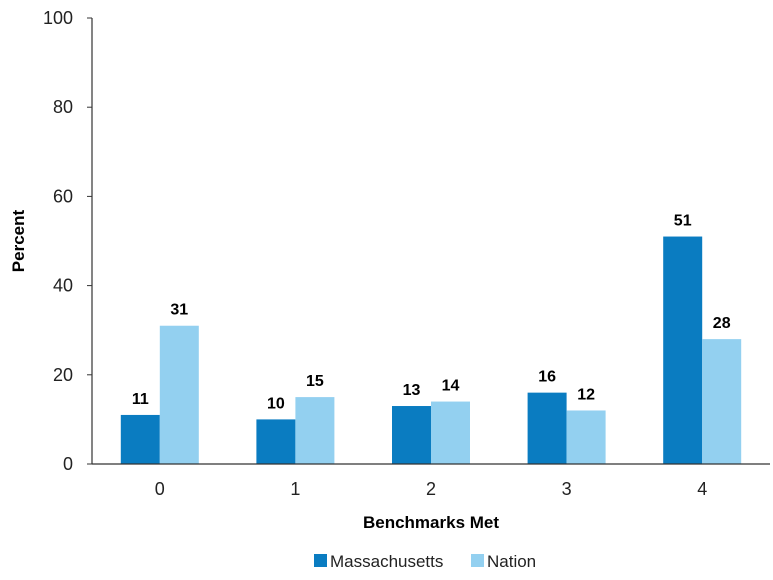 This screenshot has width=773, height=580. What do you see at coordinates (18, 240) in the screenshot?
I see `y-axis-title: Percent` at bounding box center [18, 240].